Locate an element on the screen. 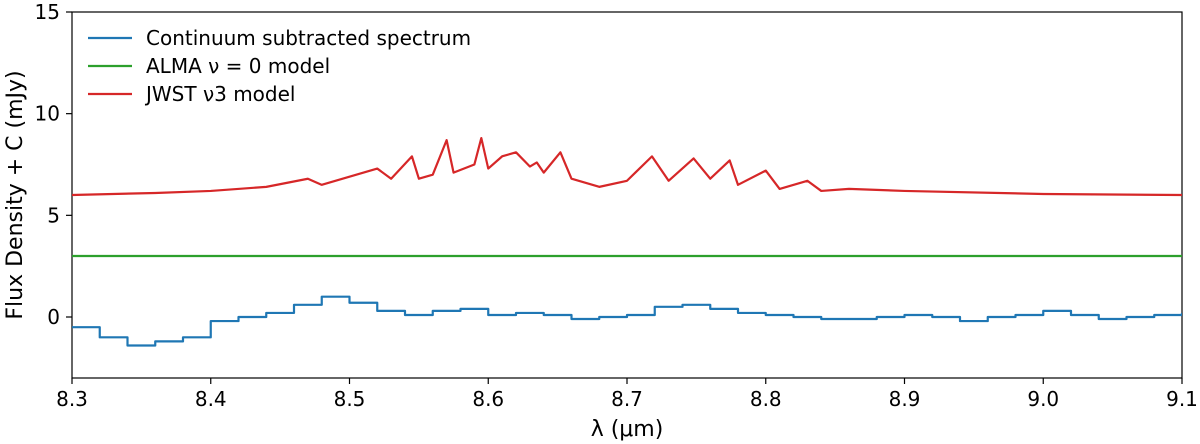  legend-label-alma: ALMA ν = 0 model is located at coordinates (238, 66).